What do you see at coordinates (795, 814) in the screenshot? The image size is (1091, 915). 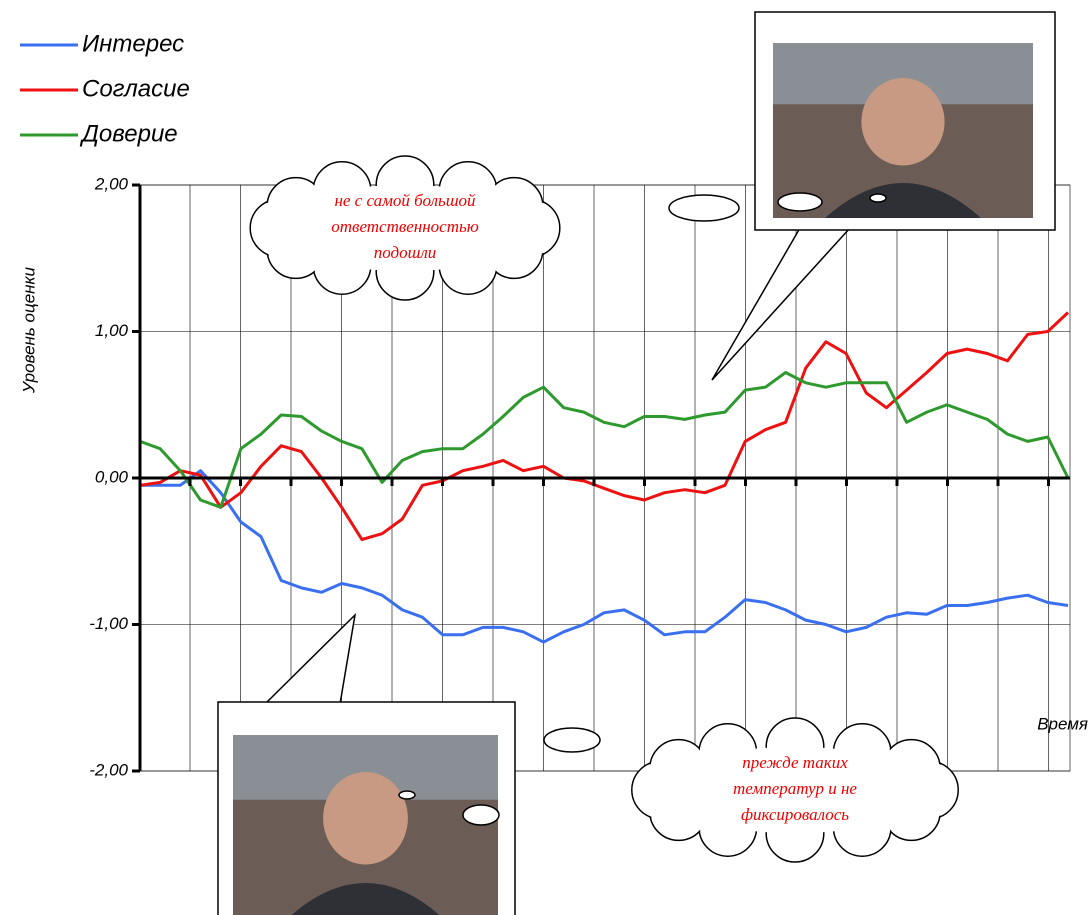 I see `annotation-text: фиксировалось` at bounding box center [795, 814].